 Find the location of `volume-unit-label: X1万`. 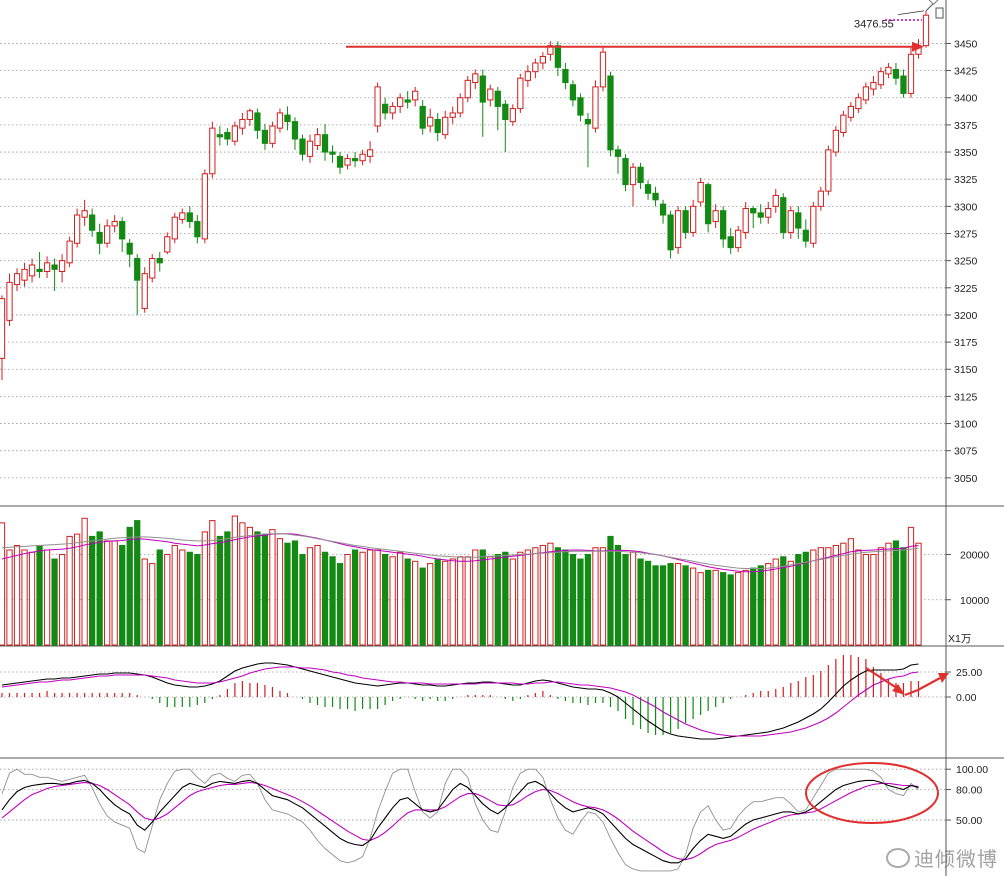

volume-unit-label: X1万 is located at coordinates (959, 639).